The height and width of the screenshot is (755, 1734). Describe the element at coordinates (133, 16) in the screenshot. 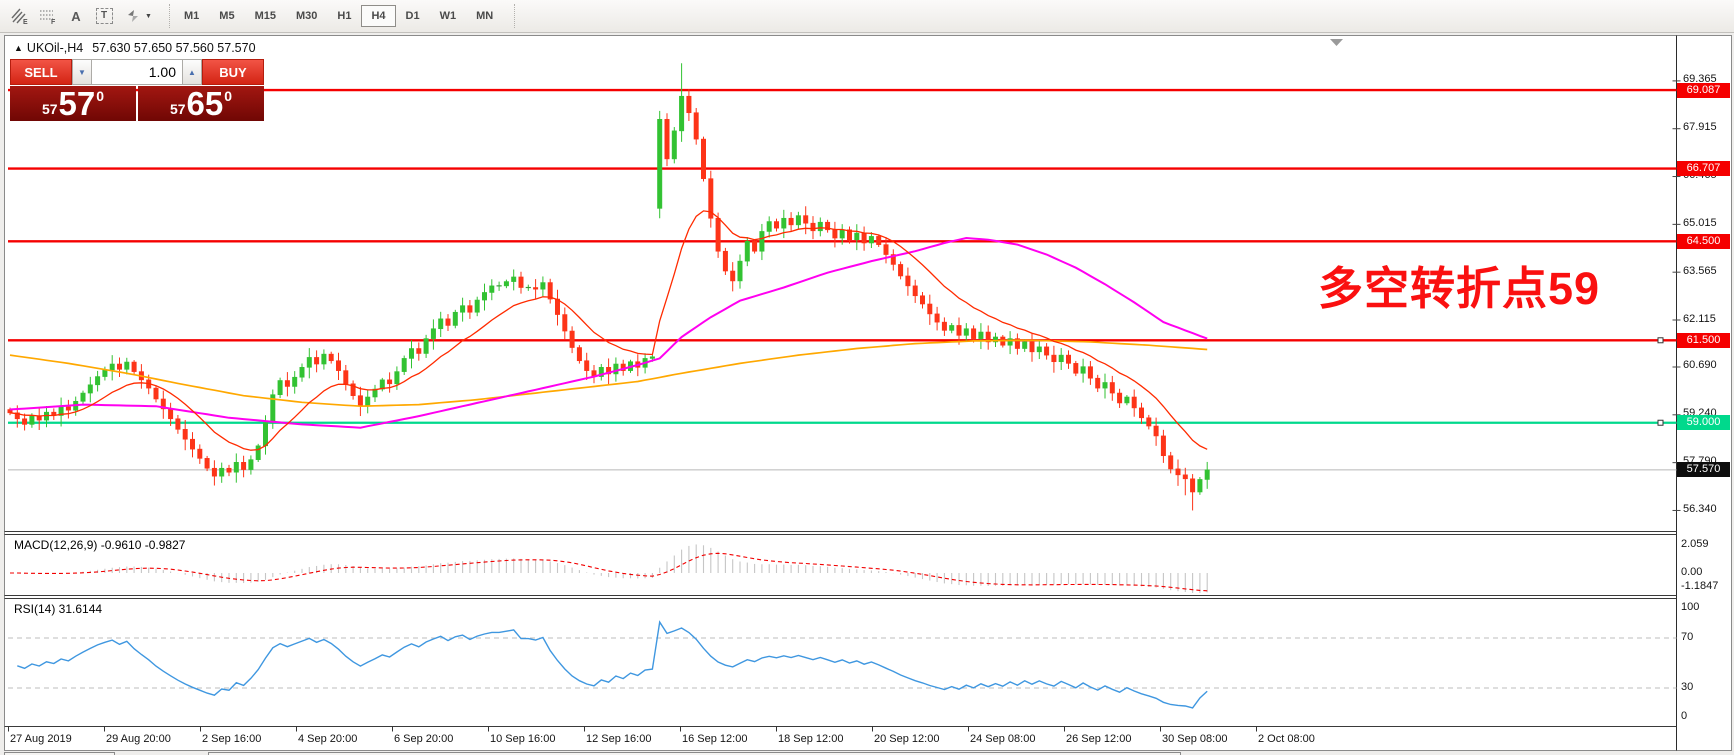

I see `arrows-icon` at that location.